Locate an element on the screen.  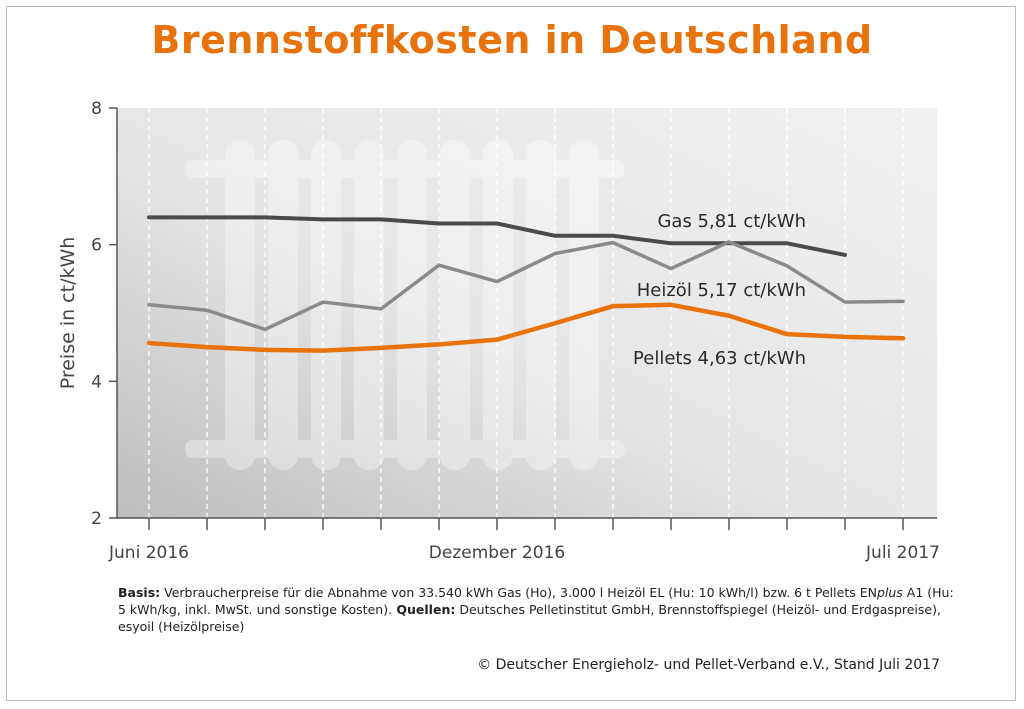
series-label-pellets: Pellets 4,63 ct/kWh is located at coordinates (719, 358).